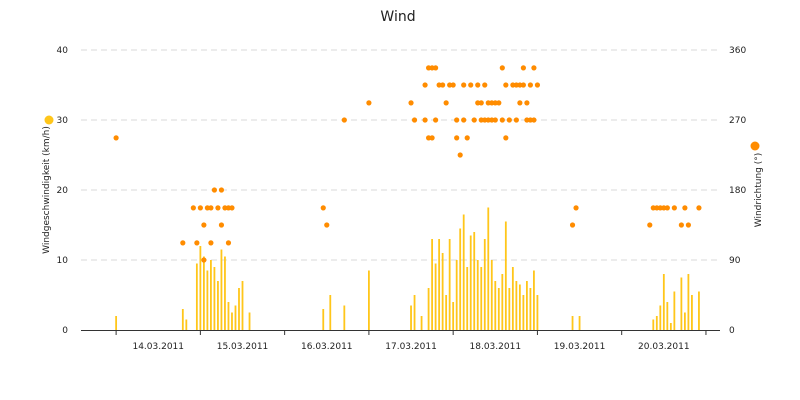 This screenshot has height=400, width=800. I want to click on x-tick-label: 19.03.2011, so click(580, 347).